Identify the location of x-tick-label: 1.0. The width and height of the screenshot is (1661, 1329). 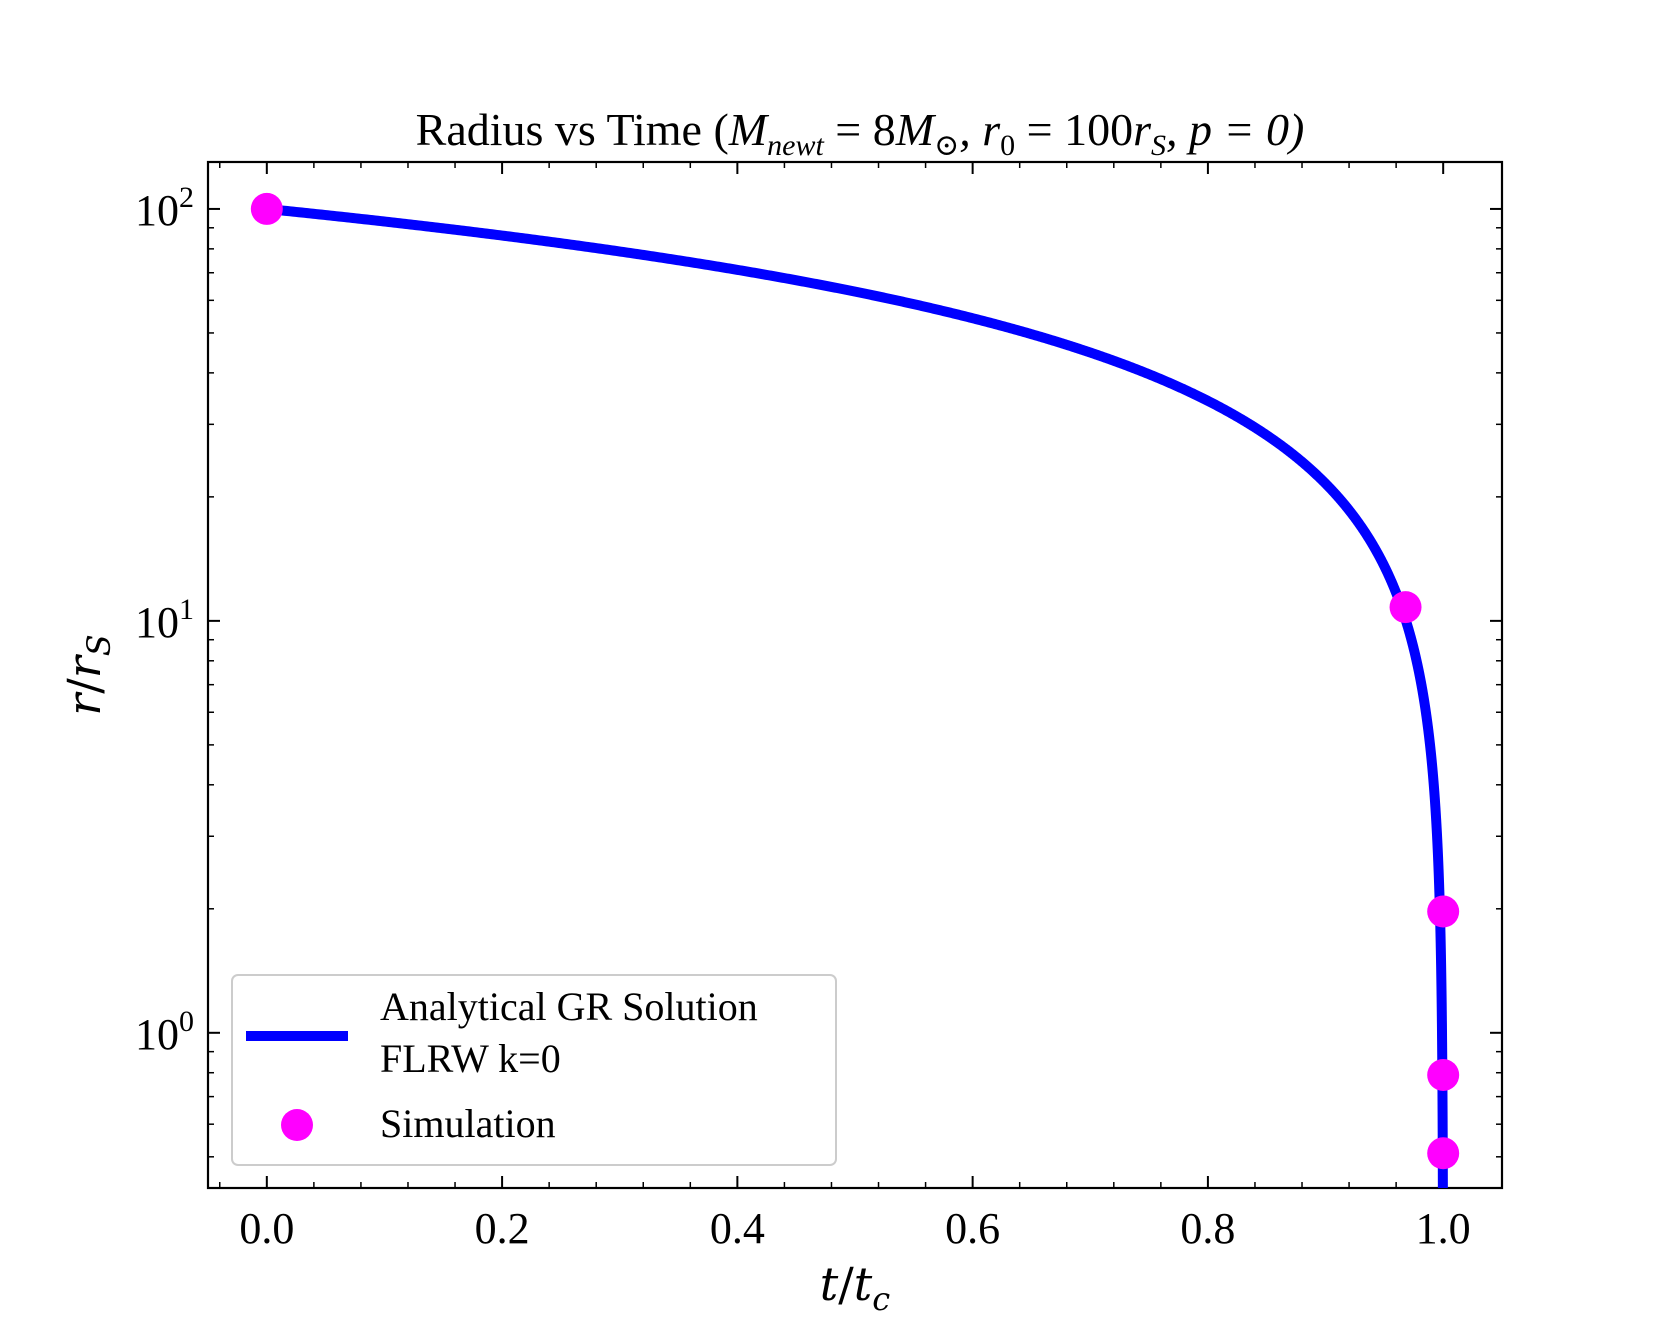
(1443, 1228).